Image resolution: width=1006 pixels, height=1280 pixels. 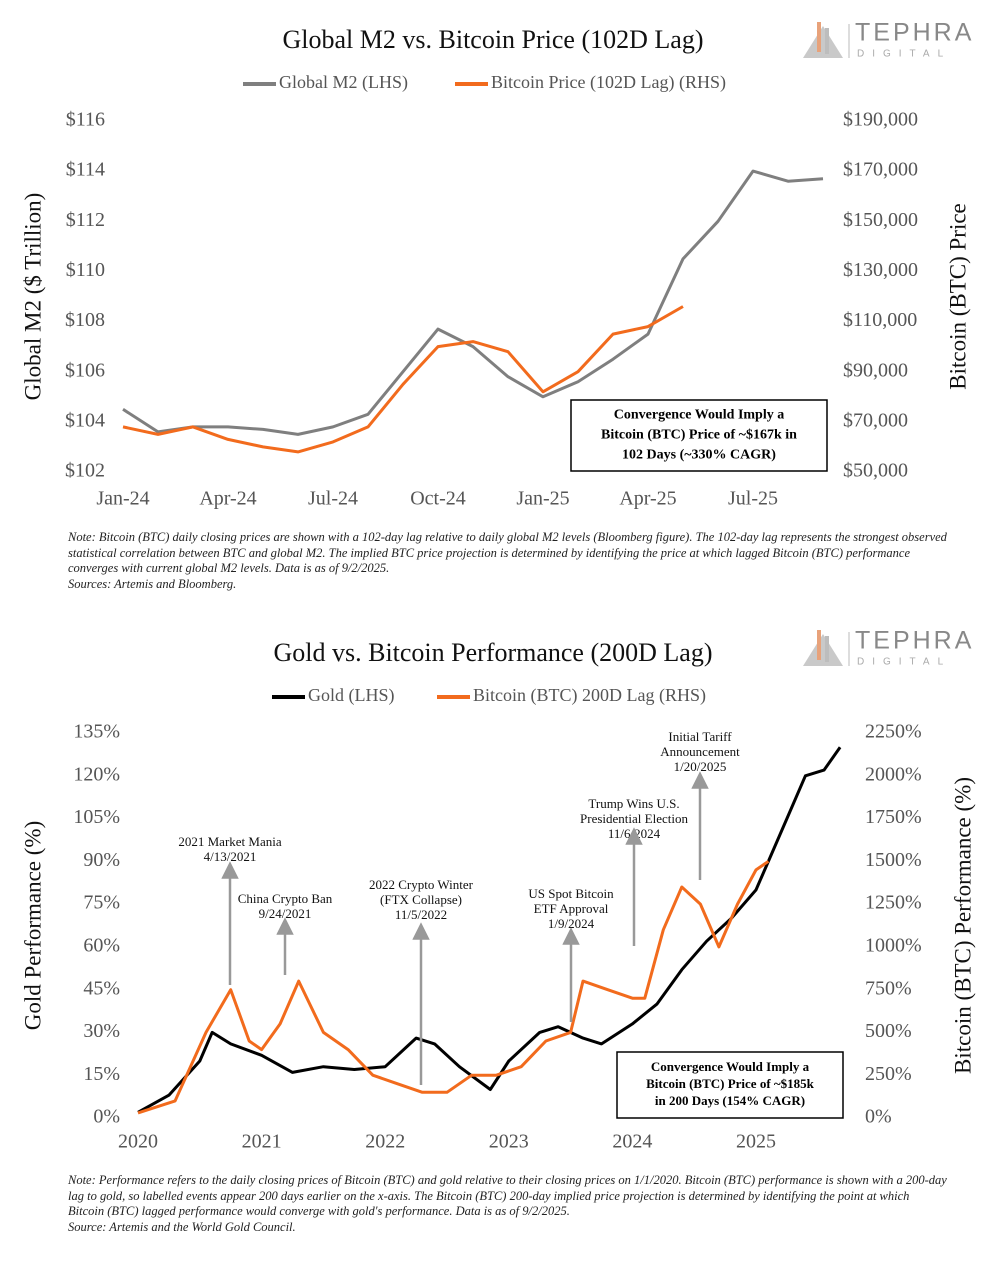 What do you see at coordinates (96, 732) in the screenshot?
I see `y-tick-label: 135%` at bounding box center [96, 732].